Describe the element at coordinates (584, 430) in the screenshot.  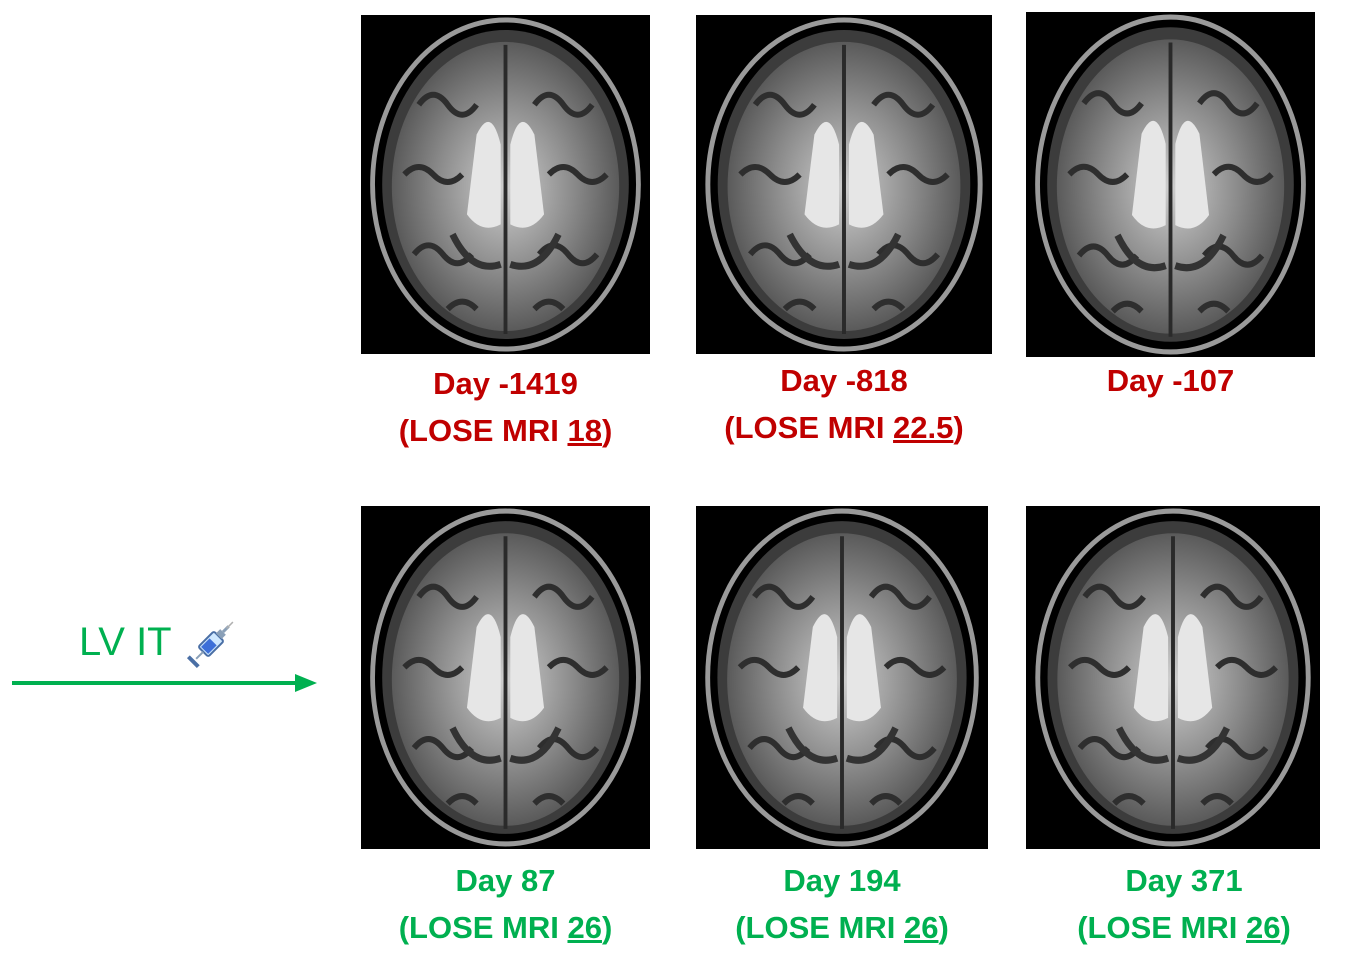
I see `score-value: 18` at that location.